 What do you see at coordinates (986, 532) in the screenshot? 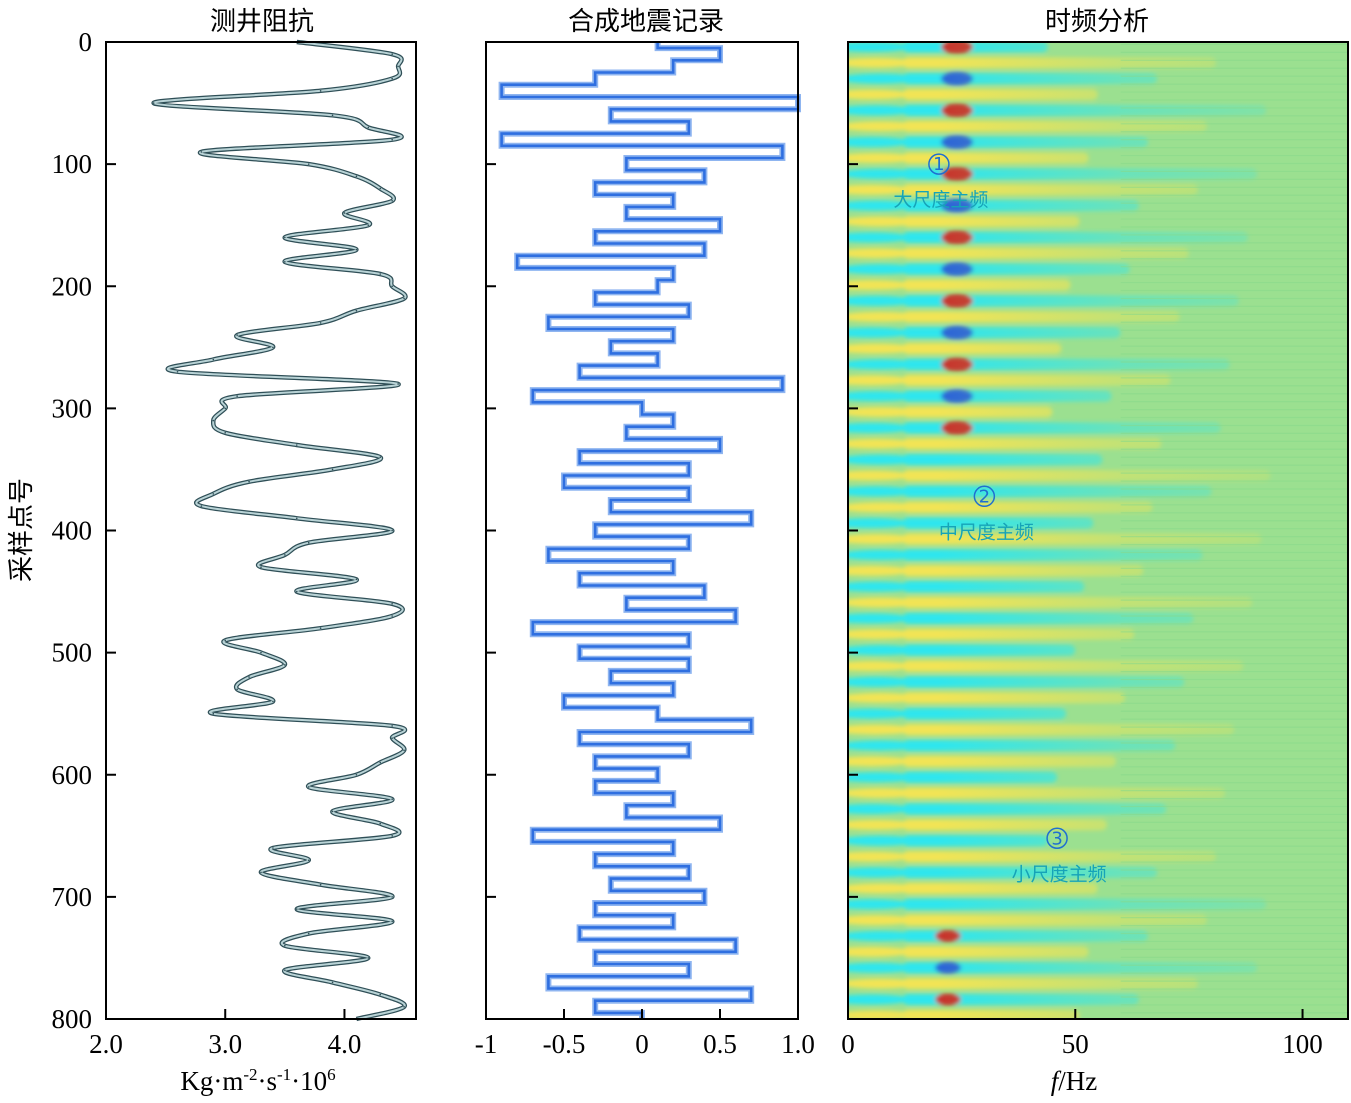
I see `annotation-label-2: 中尺度主频` at bounding box center [986, 532].